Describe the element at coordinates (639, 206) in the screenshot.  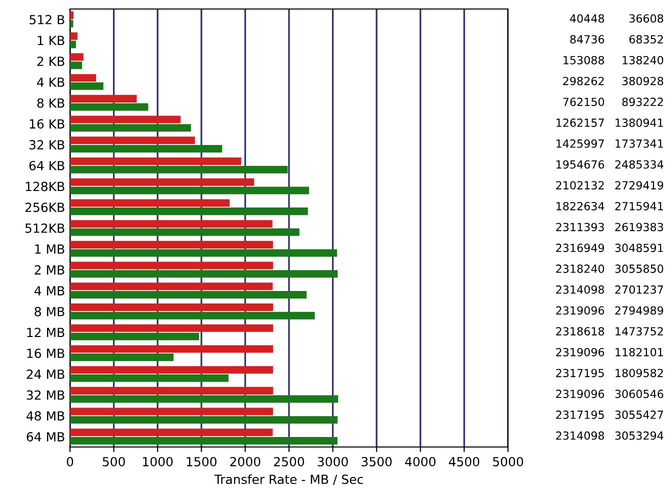
I see `text: 2715941` at that location.